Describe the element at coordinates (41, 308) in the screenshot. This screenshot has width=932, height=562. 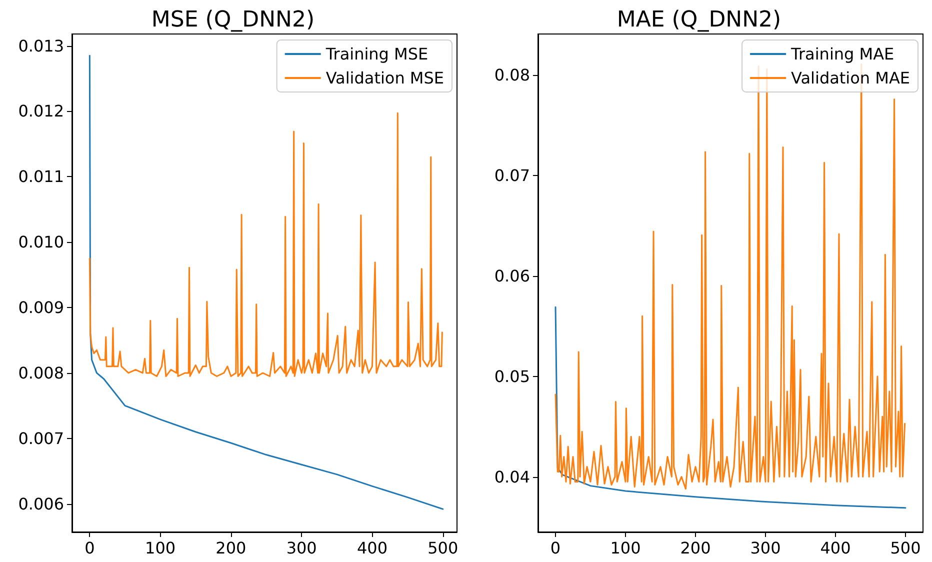
I see `y-tick-label: 0.009` at that location.